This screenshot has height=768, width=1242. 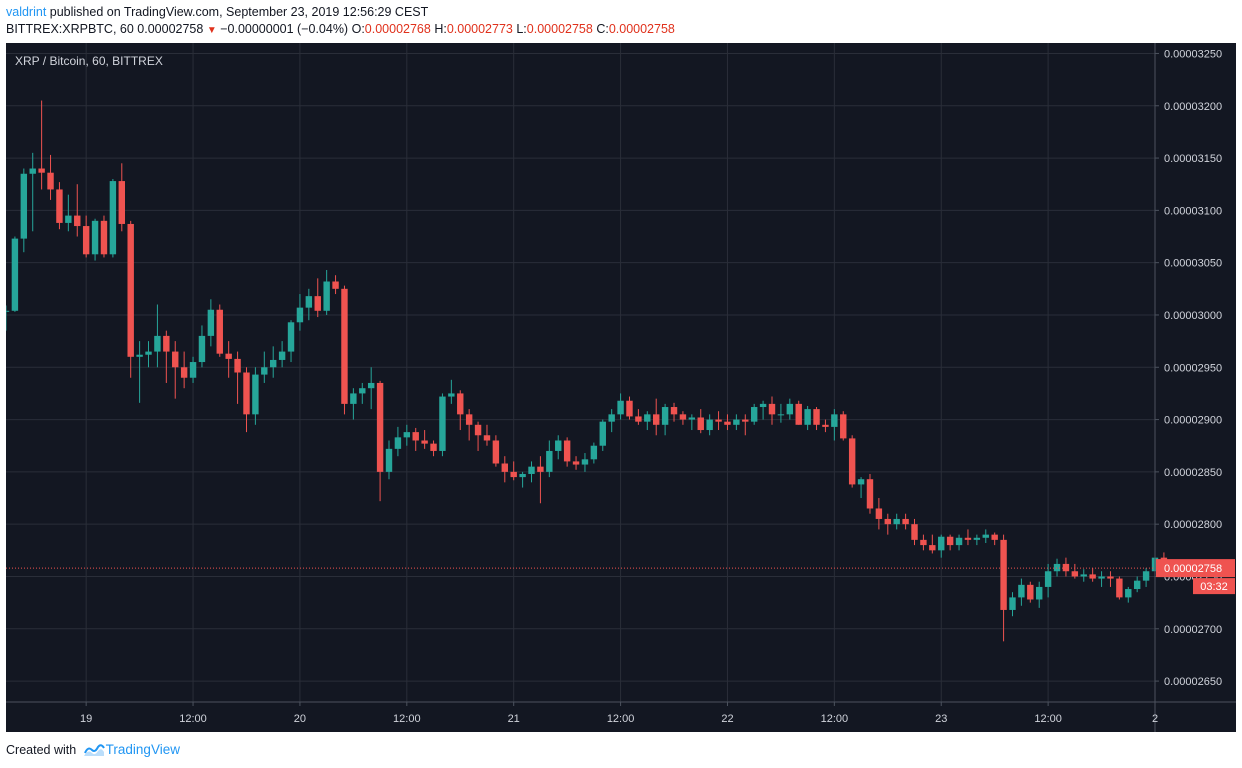 What do you see at coordinates (26, 12) in the screenshot?
I see `author-link: valdrint` at bounding box center [26, 12].